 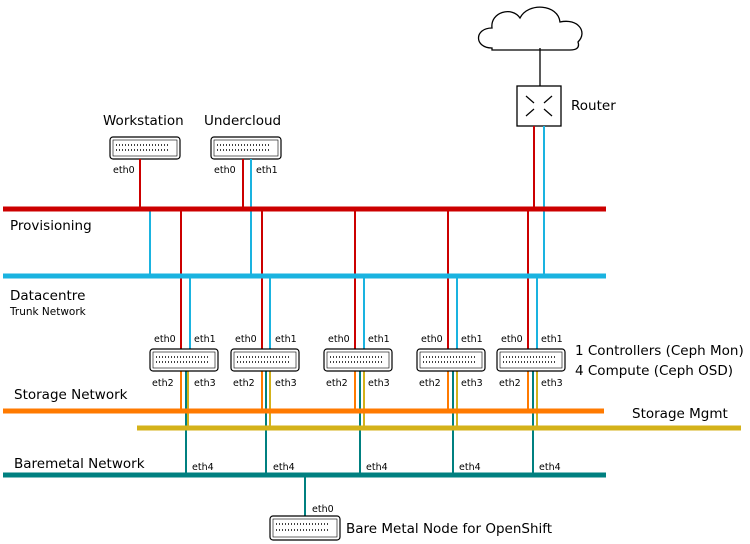 I want to click on storage-network-label: Storage Network, so click(x=71, y=395).